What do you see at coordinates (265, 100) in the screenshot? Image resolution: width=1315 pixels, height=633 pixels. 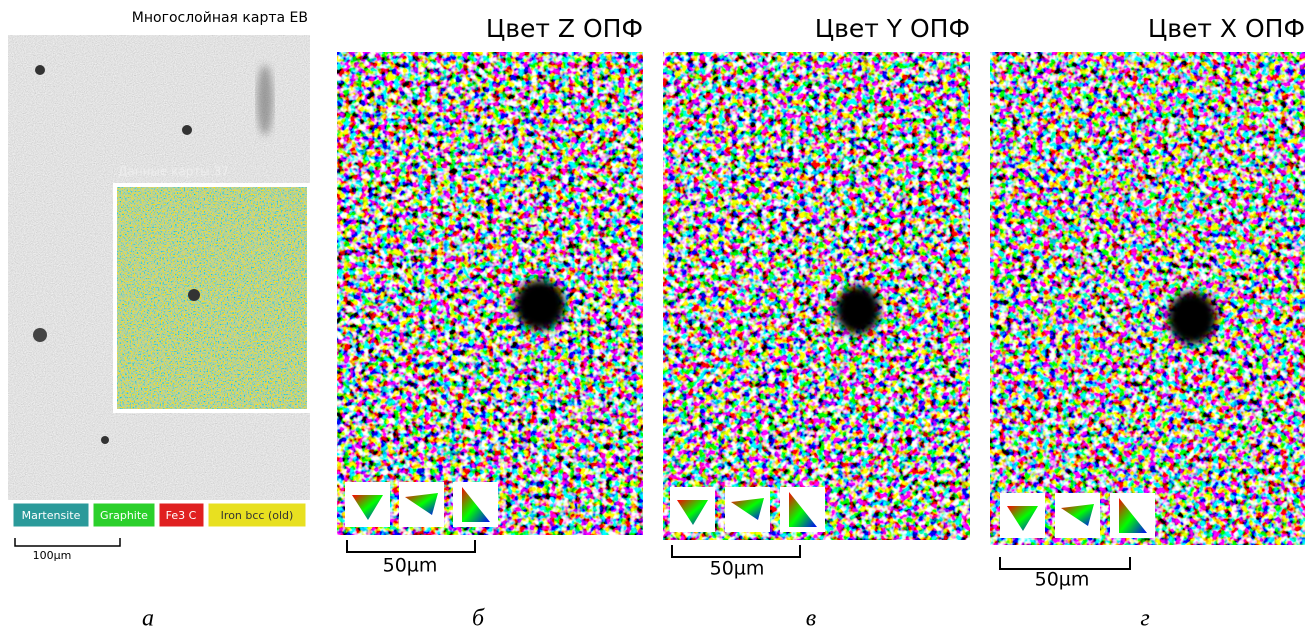 I see `surface-feature` at bounding box center [265, 100].